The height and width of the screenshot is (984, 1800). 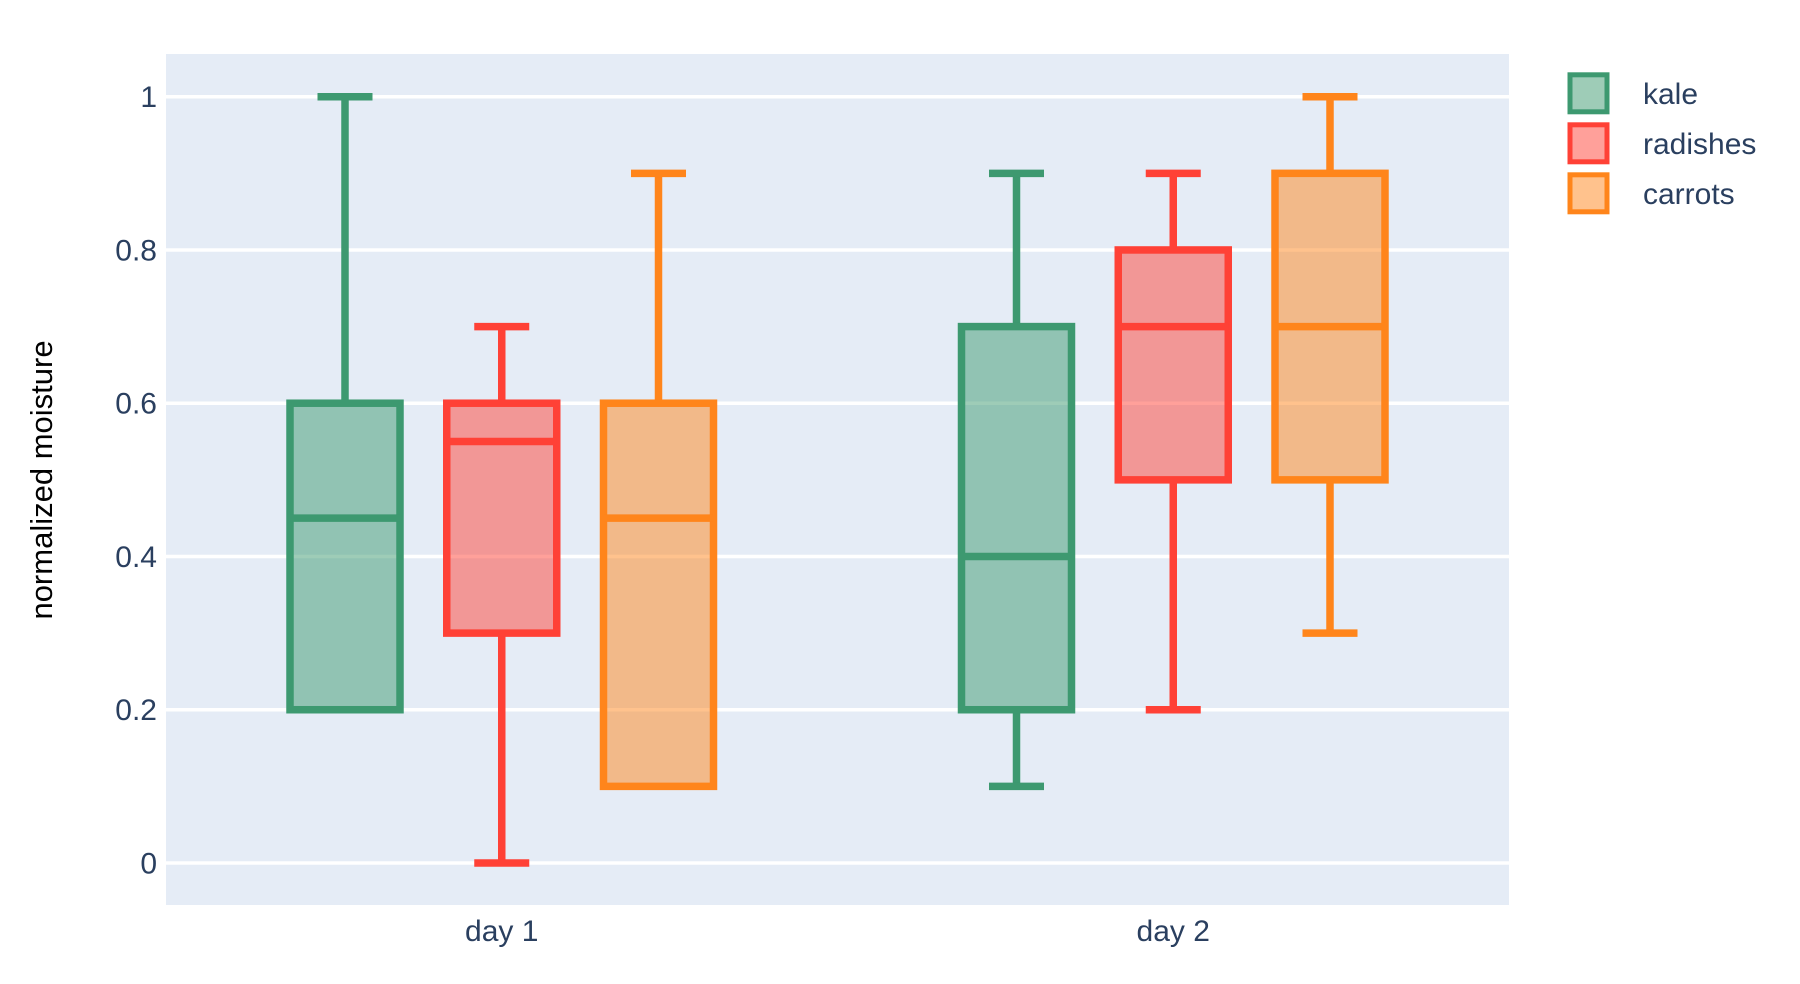 I want to click on legend-item-carrots: carrots, so click(x=1651, y=193).